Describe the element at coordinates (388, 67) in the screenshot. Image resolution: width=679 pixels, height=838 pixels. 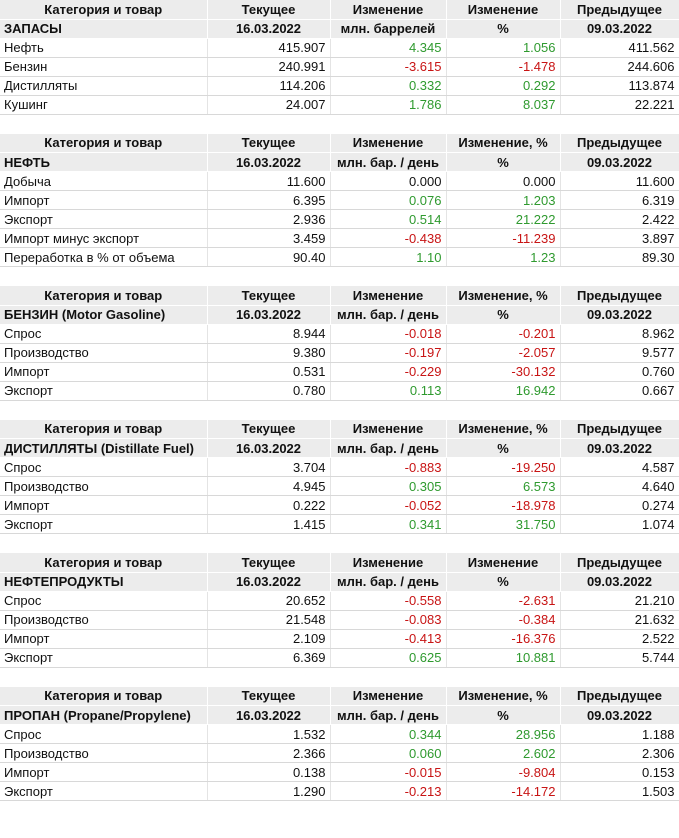
I see `value-cell: -3.615` at that location.